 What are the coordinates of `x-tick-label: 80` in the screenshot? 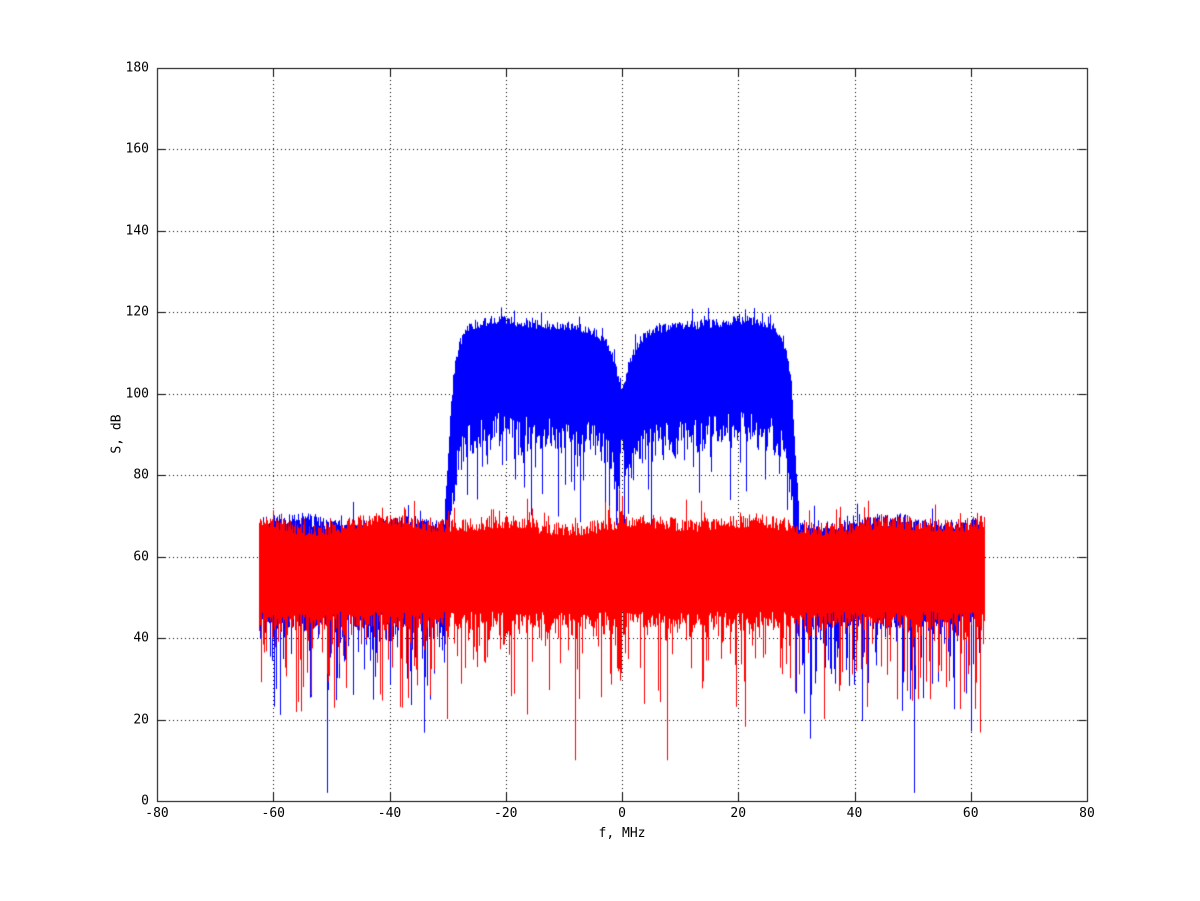 It's located at (1087, 813).